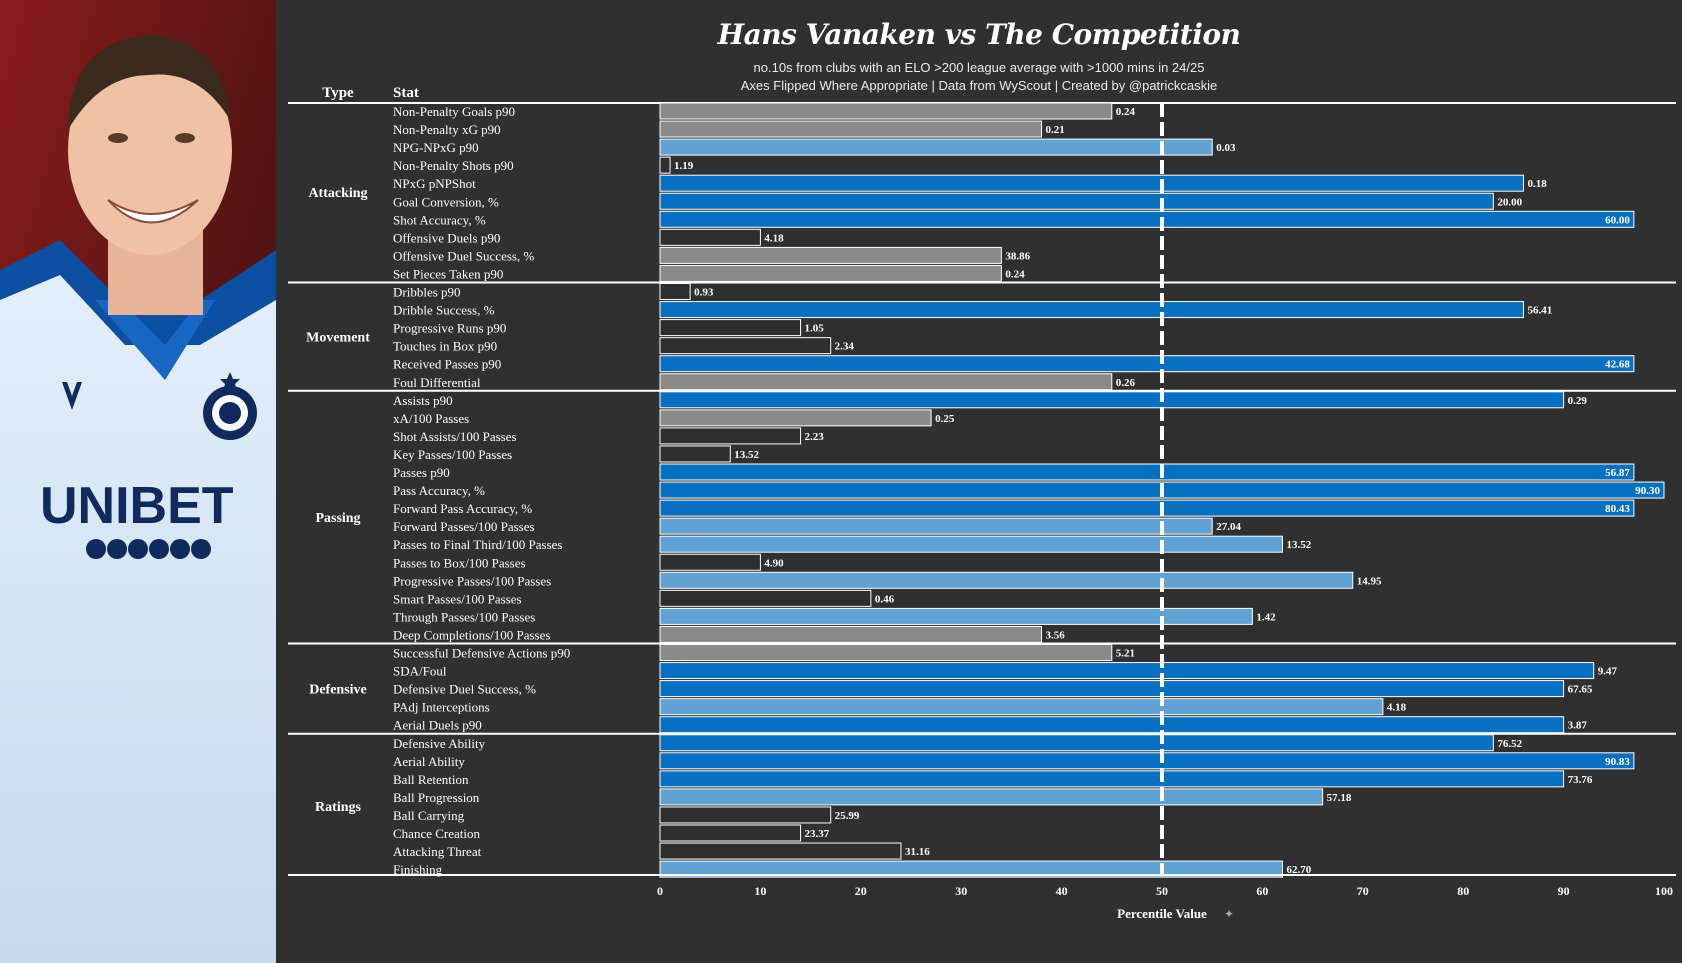 This screenshot has width=1682, height=963. I want to click on stat-label: Progressive Runs p90, so click(449, 328).